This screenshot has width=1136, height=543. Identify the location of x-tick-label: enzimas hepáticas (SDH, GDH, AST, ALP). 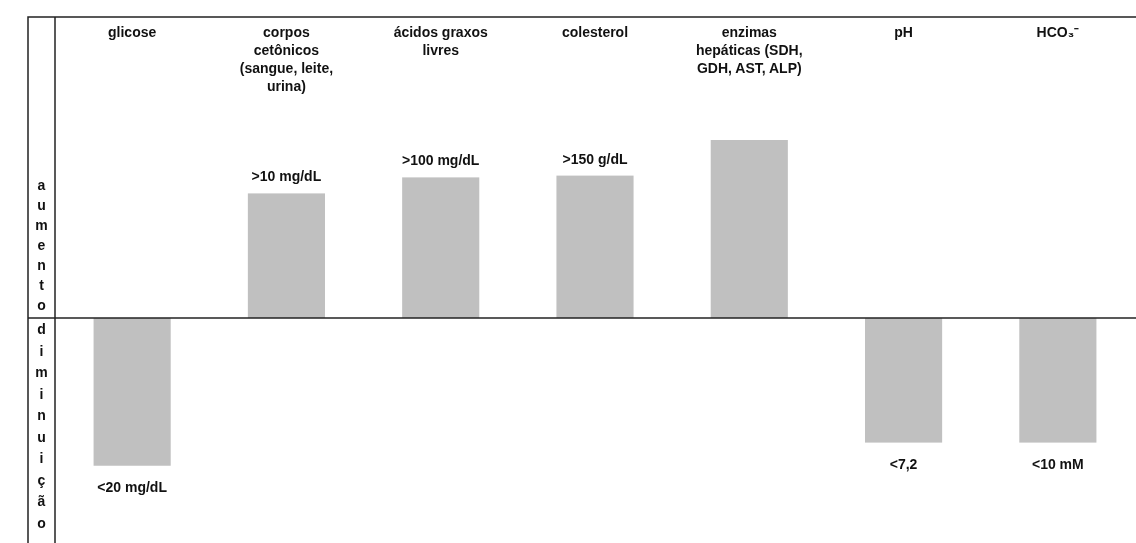
(749, 50).